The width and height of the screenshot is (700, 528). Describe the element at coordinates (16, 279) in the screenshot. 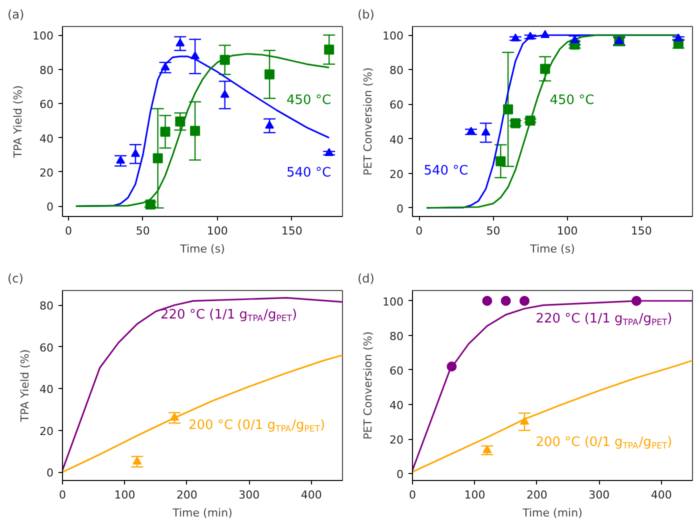

I see `chart-title: (c)` at that location.